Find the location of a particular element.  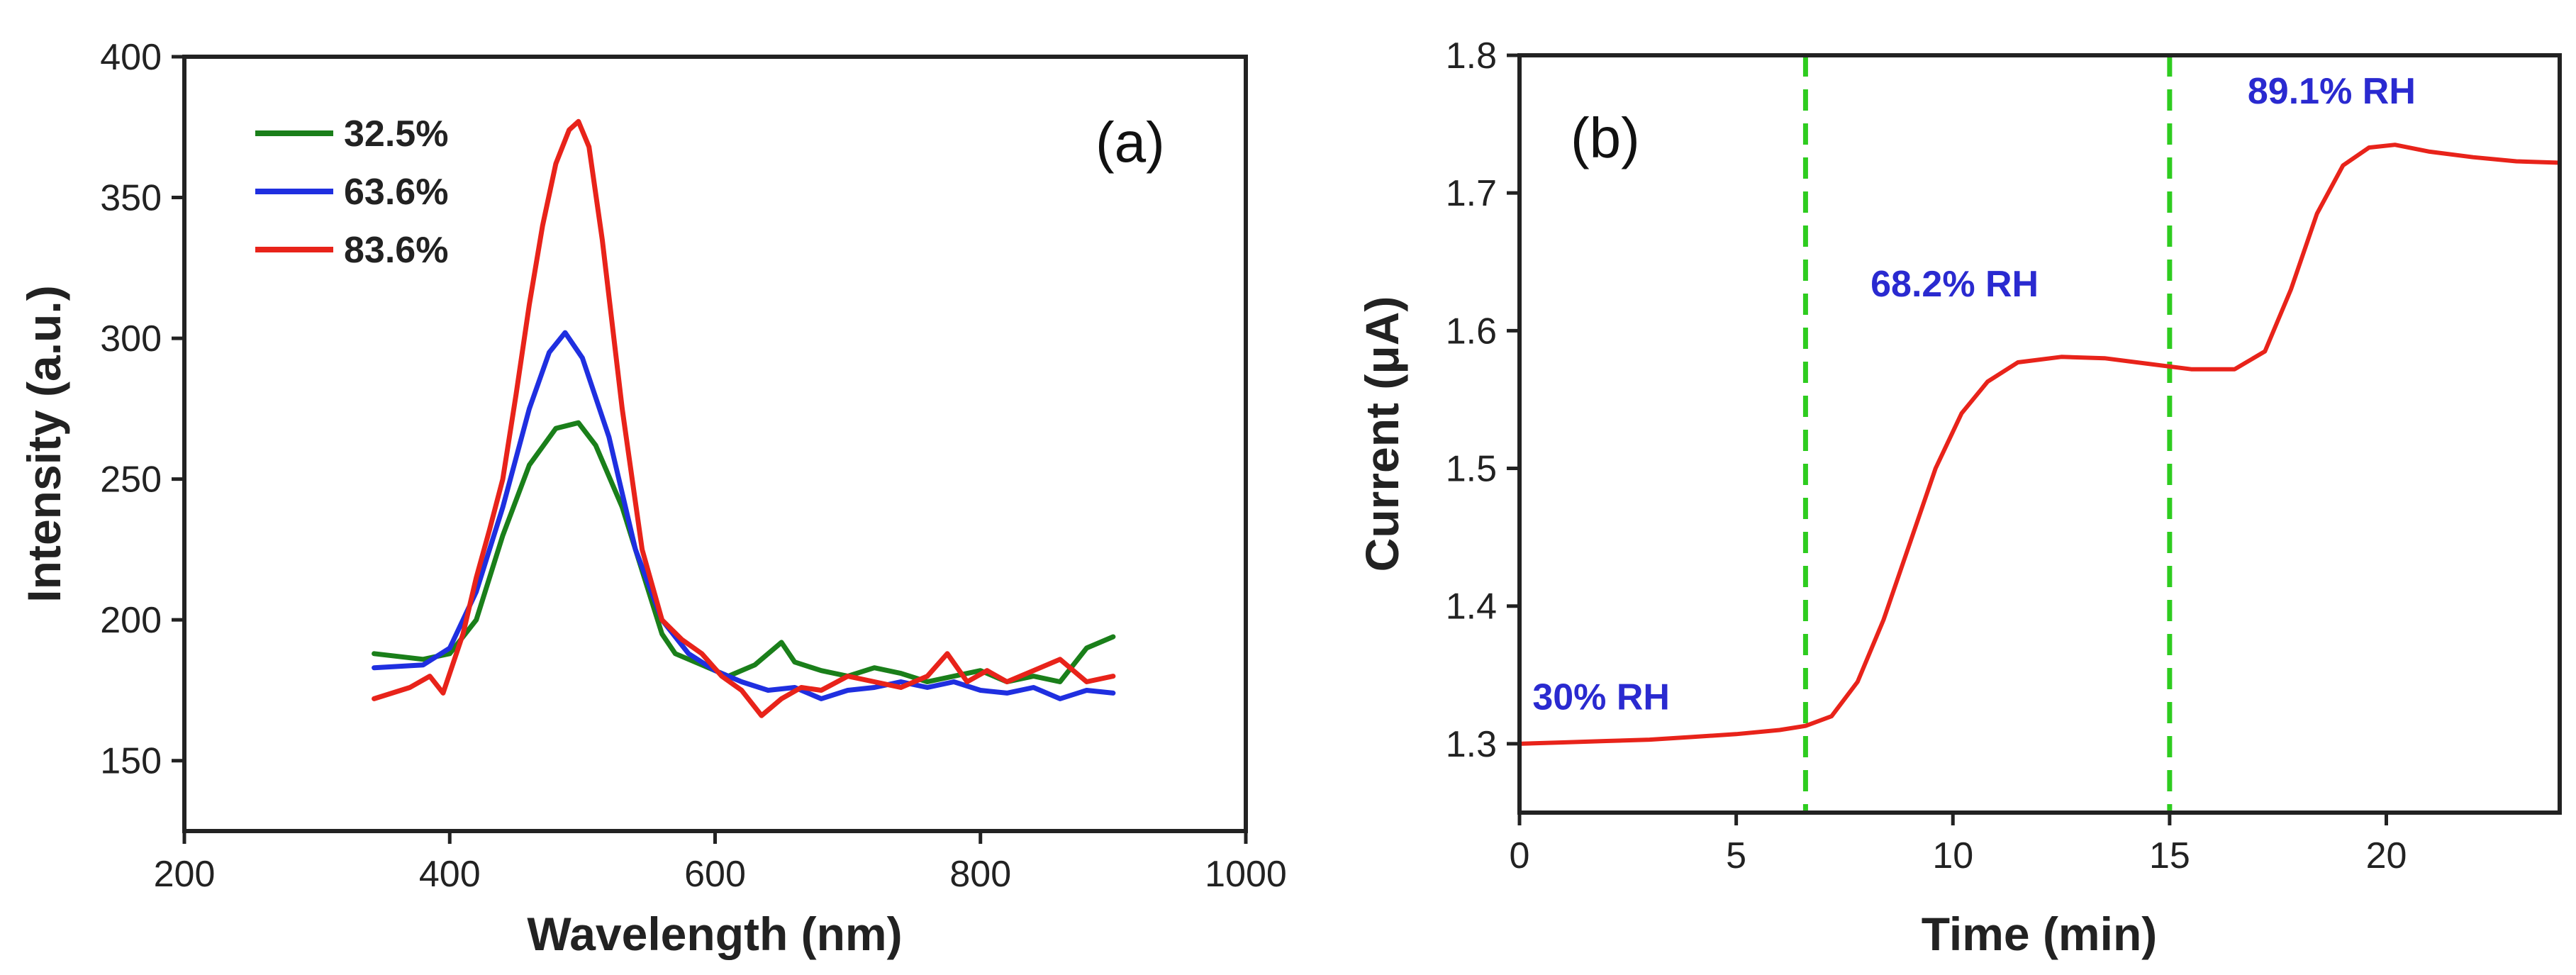

x-tick-label: 20 is located at coordinates (2386, 856).